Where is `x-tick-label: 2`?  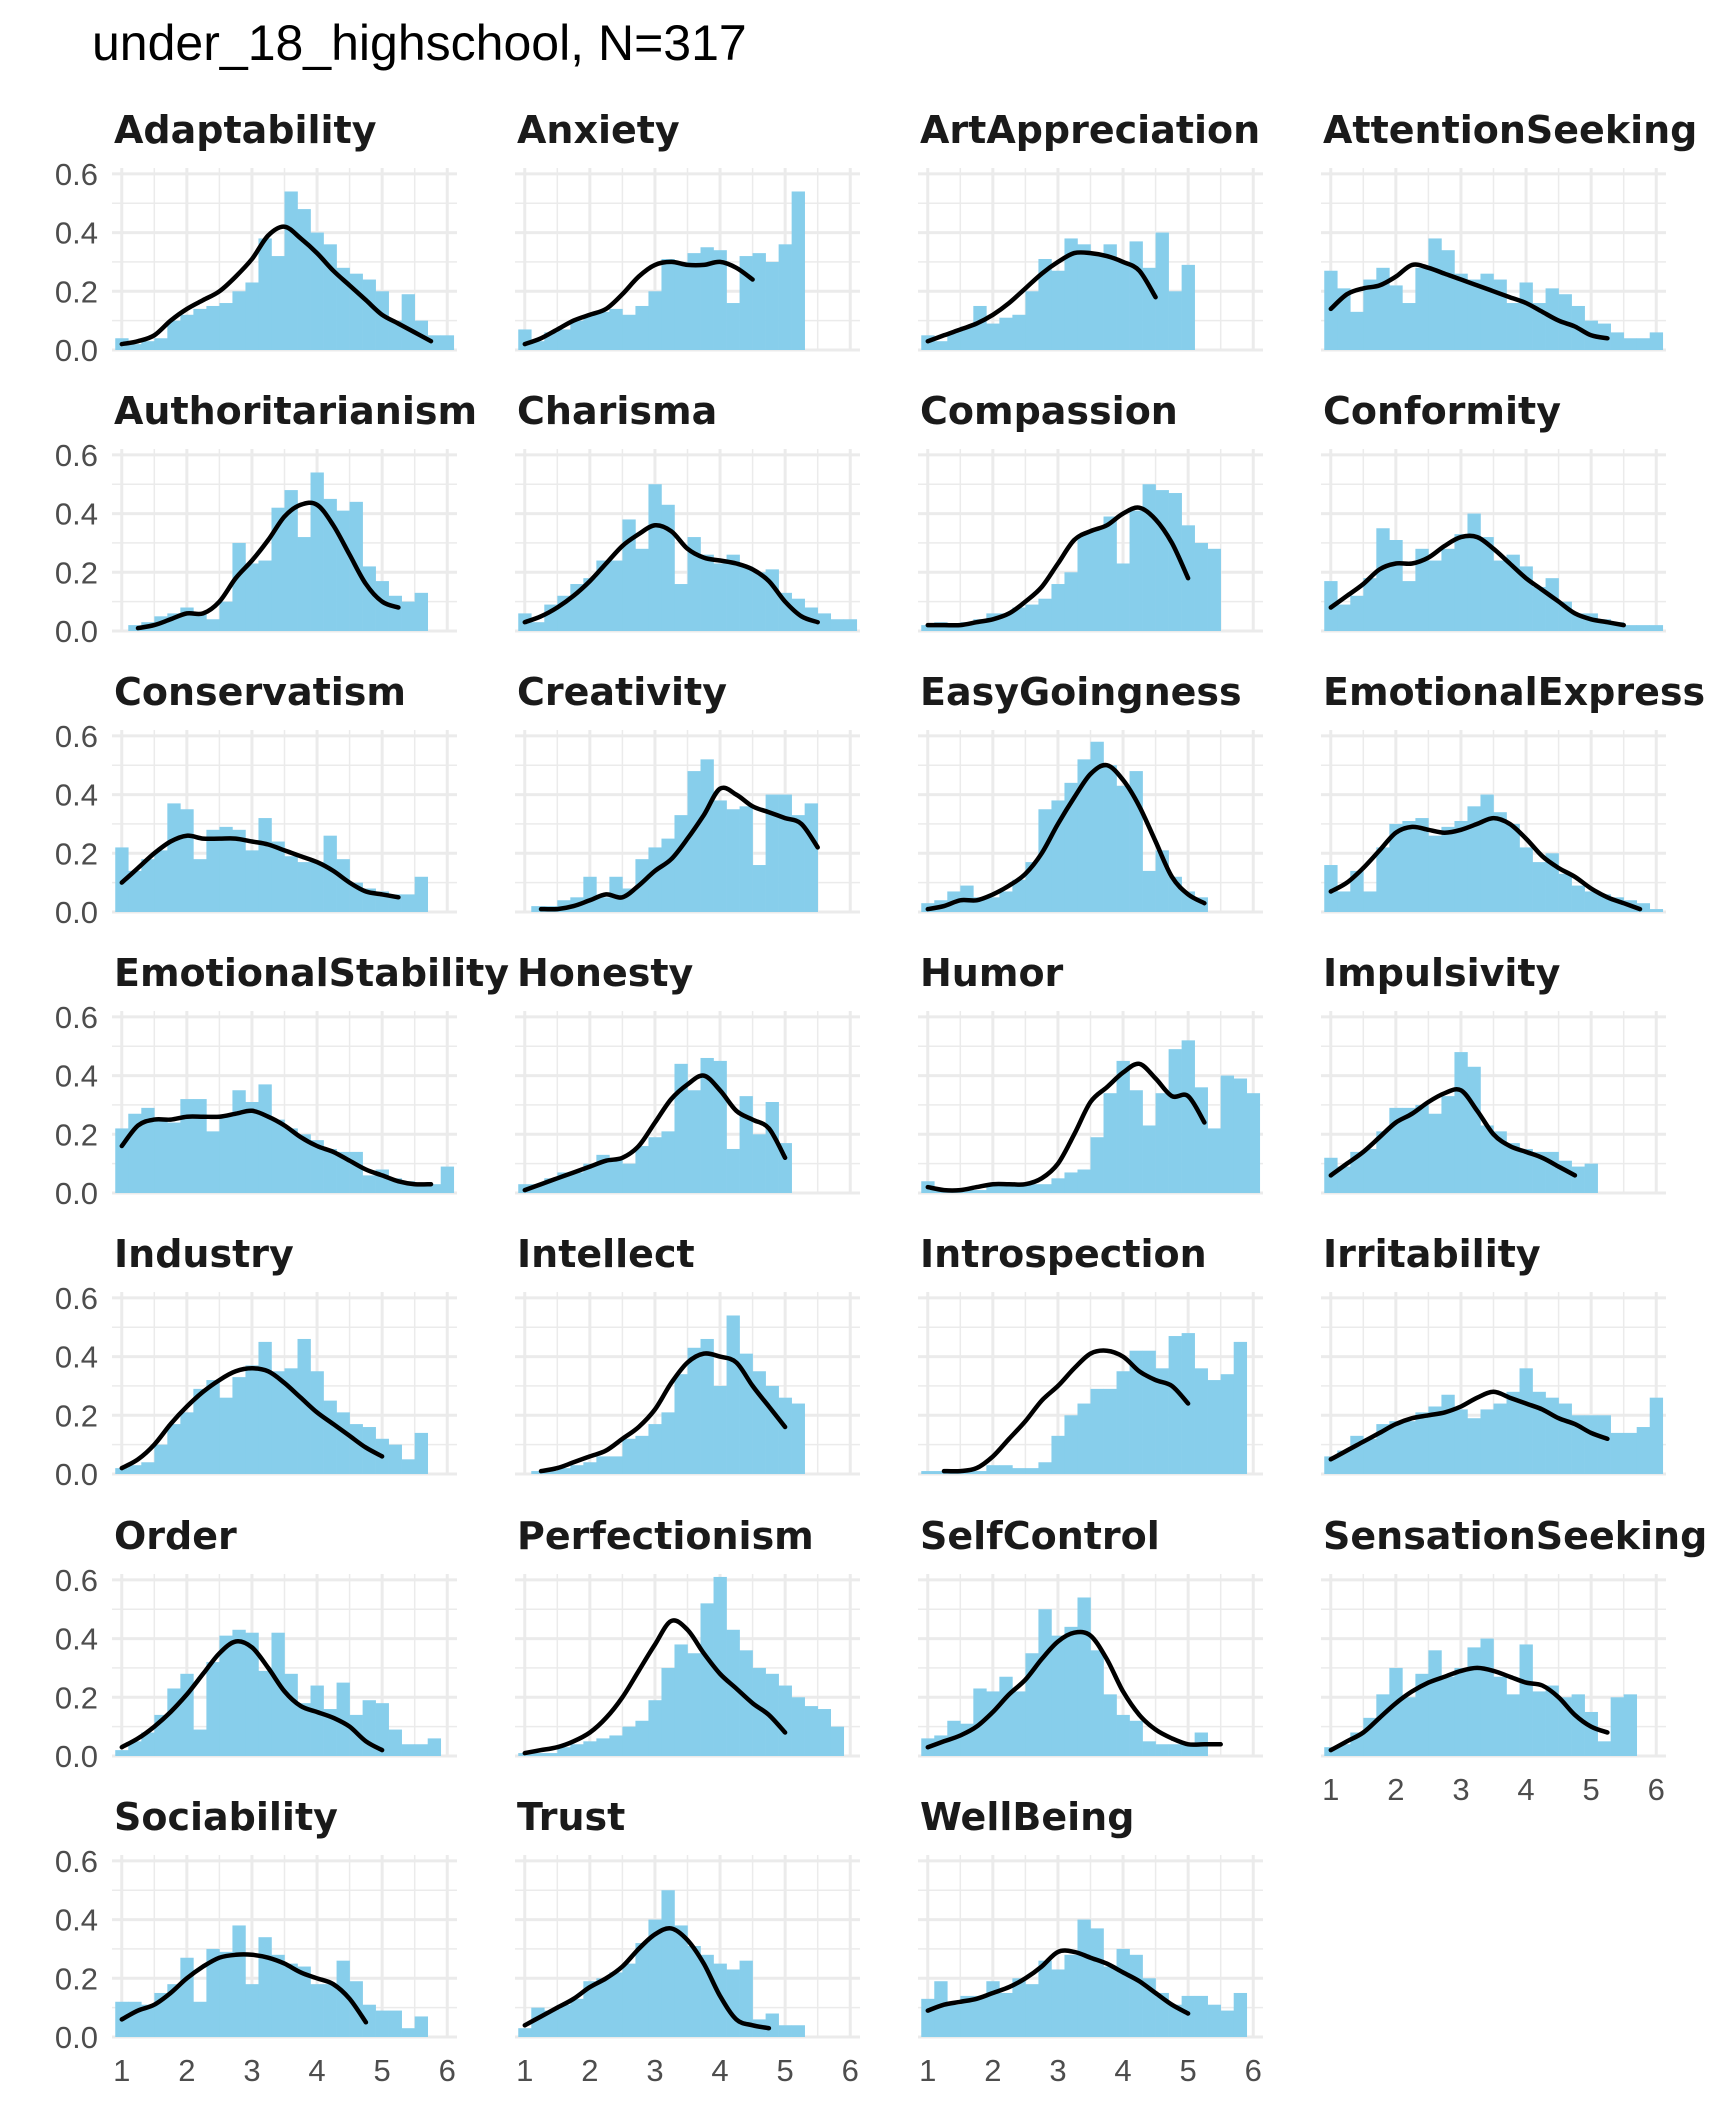 x-tick-label: 2 is located at coordinates (186, 2070).